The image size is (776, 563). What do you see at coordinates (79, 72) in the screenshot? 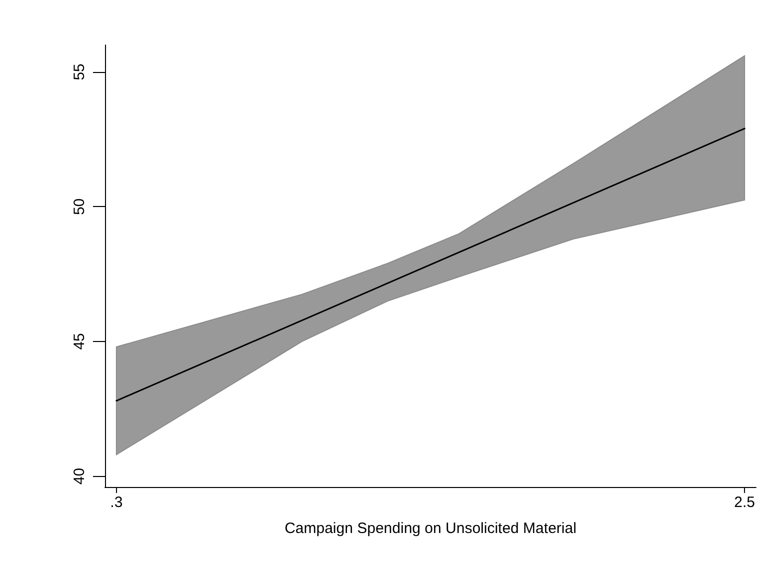
I see `y-tick-label: 55` at bounding box center [79, 72].